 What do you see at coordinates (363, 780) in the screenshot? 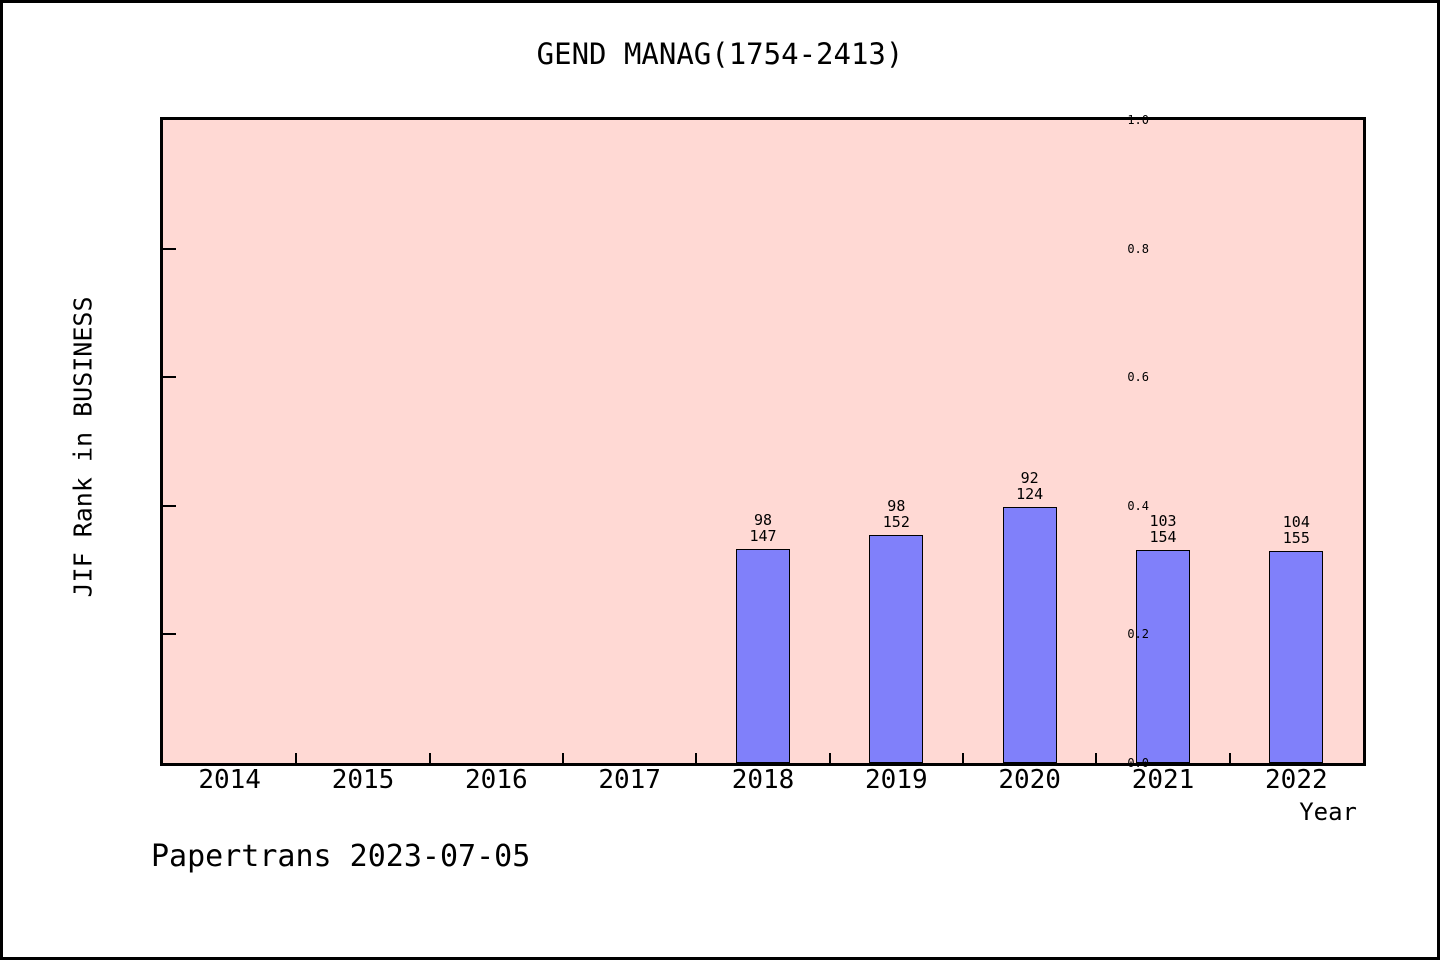
I see `x-tick-label: 2015` at bounding box center [363, 780].